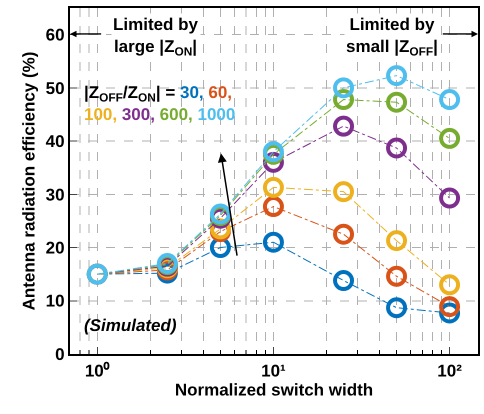  I want to click on text: 30,, so click(192, 92).